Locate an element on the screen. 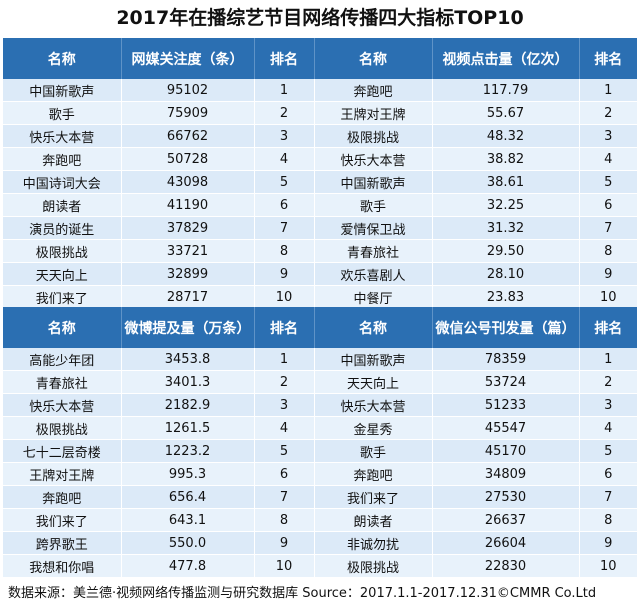 The width and height of the screenshot is (640, 609). program-name-cell: 演员的诞生 is located at coordinates (62, 228).